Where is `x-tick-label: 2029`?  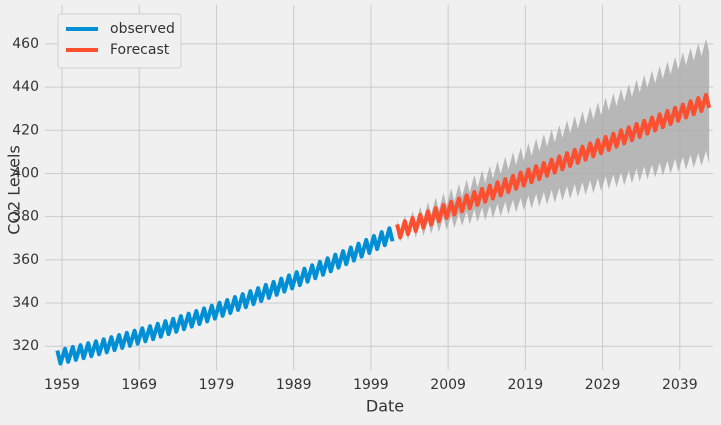
x-tick-label: 2029 is located at coordinates (603, 385).